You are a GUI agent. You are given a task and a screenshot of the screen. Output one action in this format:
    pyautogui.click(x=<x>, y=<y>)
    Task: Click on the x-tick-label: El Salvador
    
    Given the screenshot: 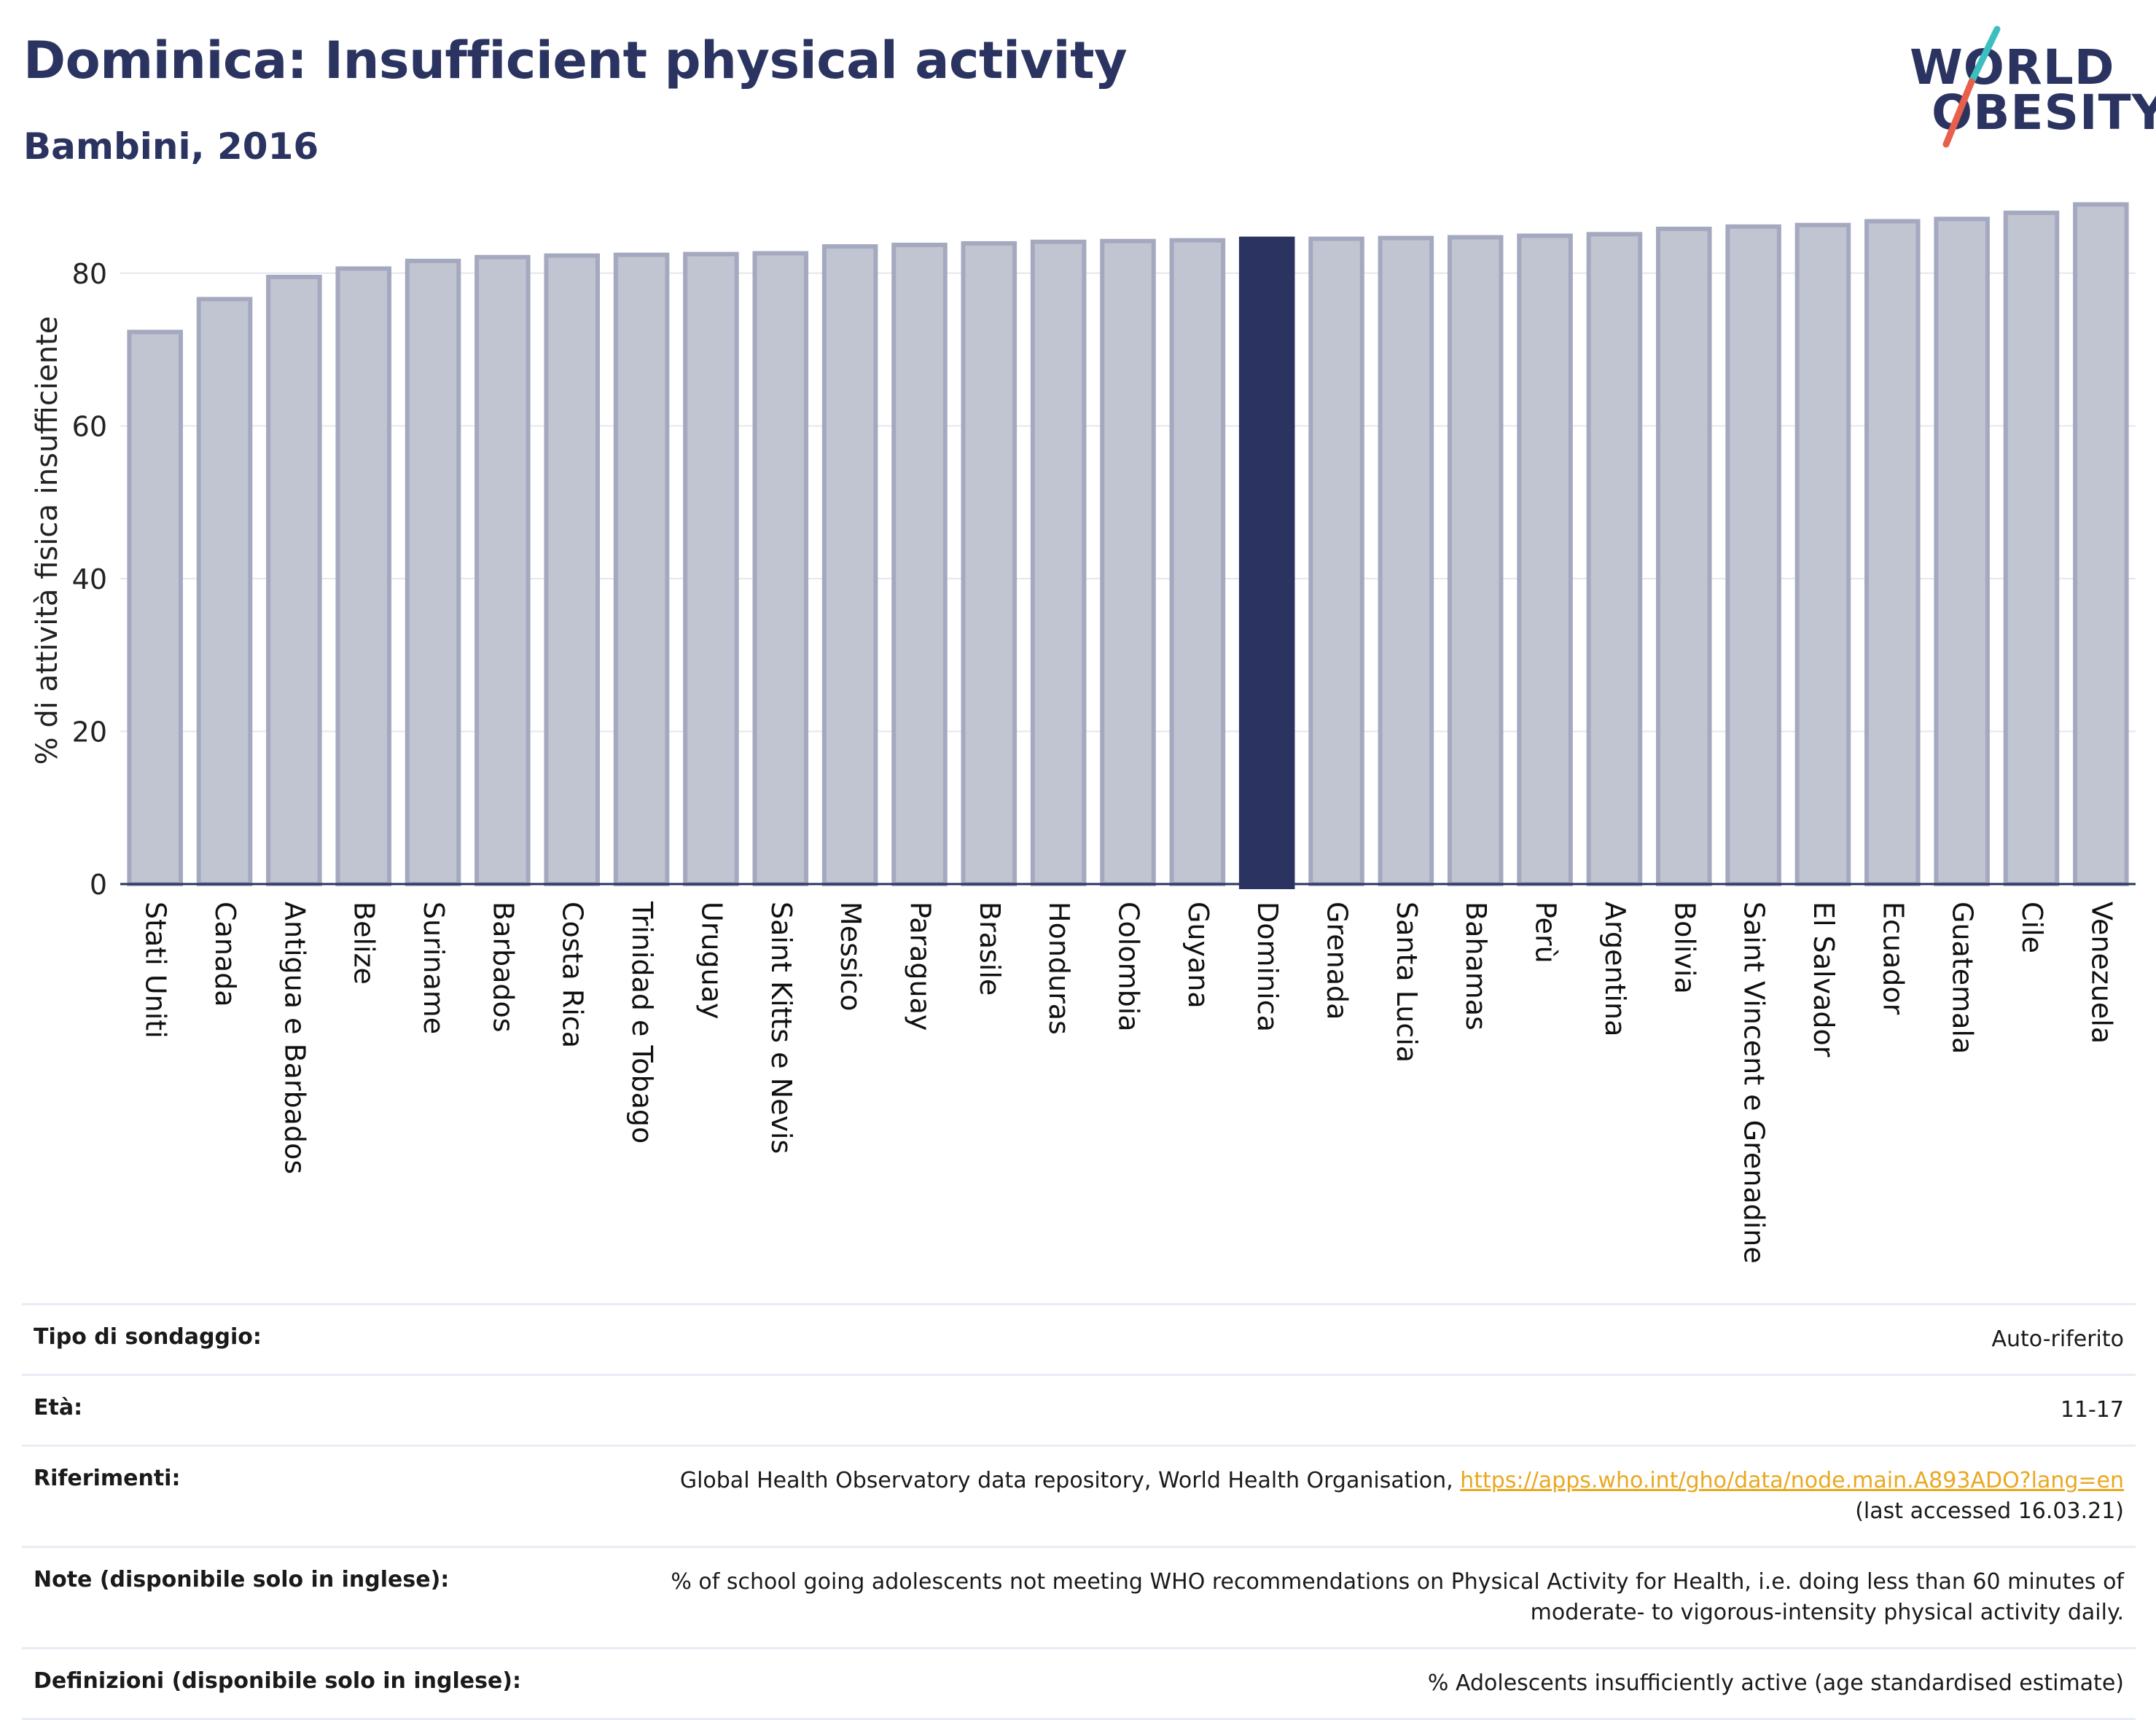 What is the action you would take?
    pyautogui.click(x=1824, y=980)
    